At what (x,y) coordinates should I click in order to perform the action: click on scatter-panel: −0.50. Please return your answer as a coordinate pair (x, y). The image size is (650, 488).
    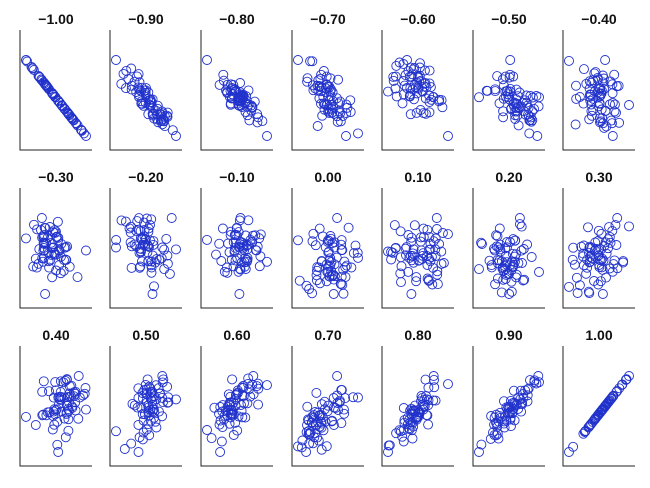
    Looking at the image, I should click on (508, 81).